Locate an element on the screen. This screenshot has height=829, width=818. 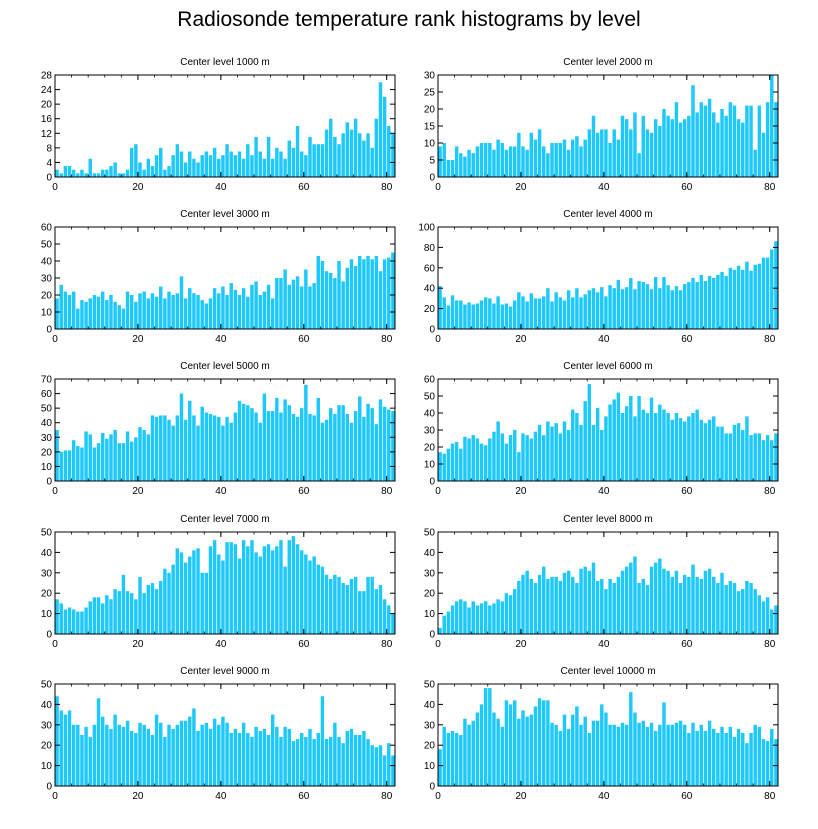
y-tick-label: 60 is located at coordinates (430, 268).